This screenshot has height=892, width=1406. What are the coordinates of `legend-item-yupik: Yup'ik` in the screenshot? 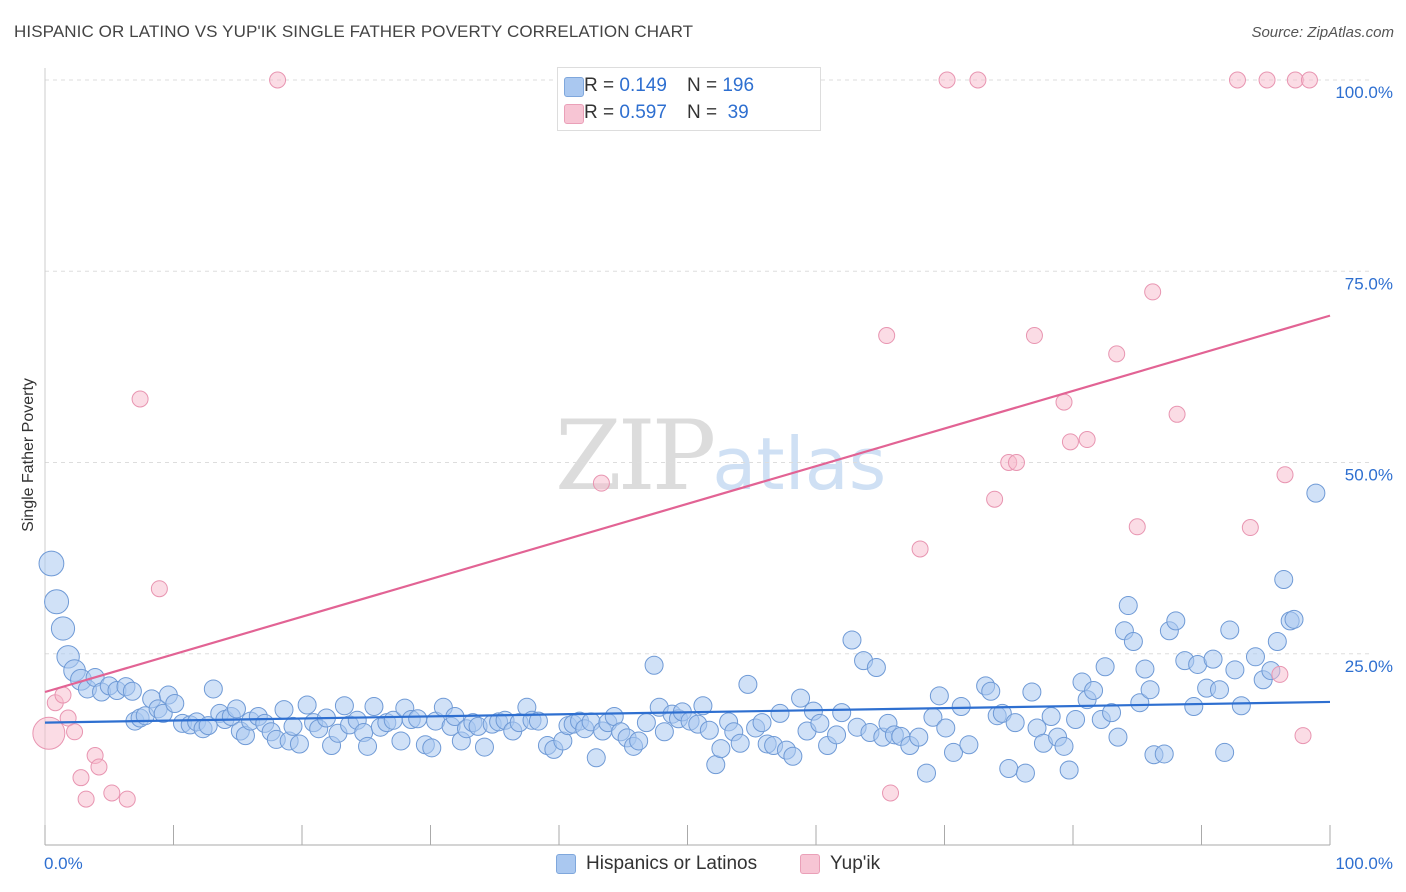 It's located at (840, 864).